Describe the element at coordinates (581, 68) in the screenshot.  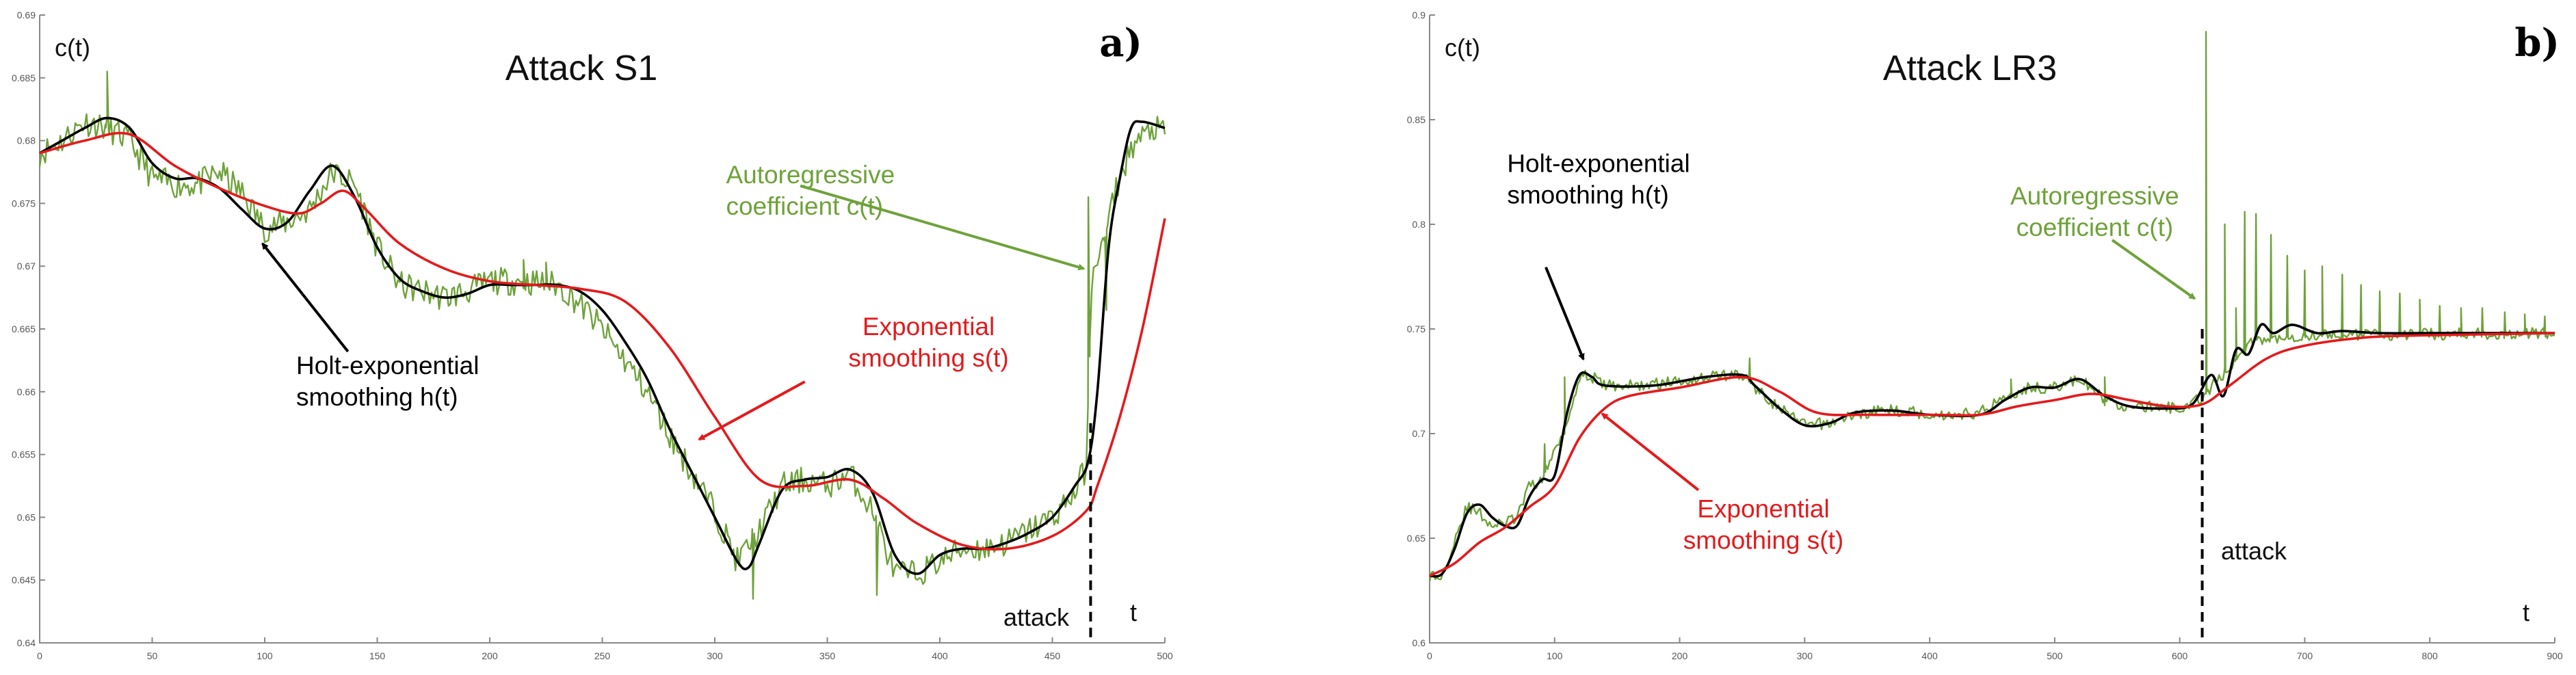
I see `chart-title: Attack S1` at that location.